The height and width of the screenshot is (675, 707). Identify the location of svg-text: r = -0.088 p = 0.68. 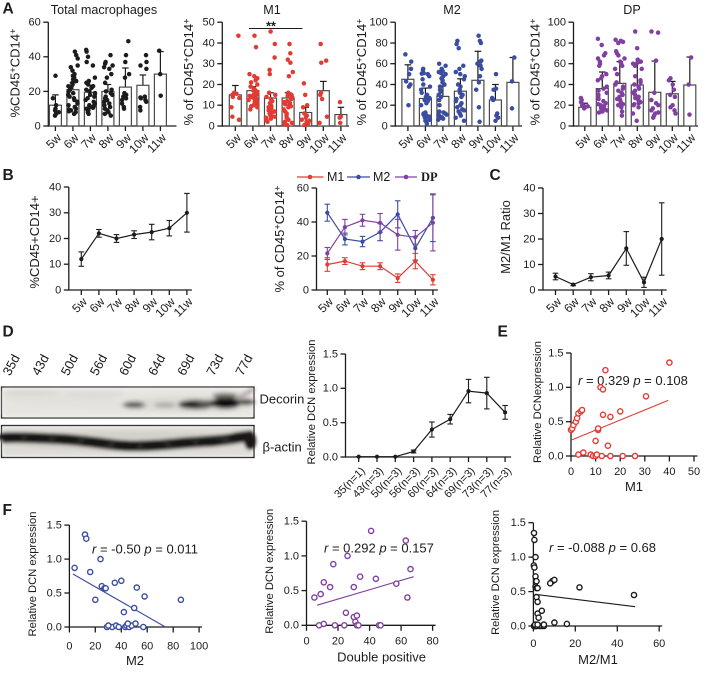
(602, 547).